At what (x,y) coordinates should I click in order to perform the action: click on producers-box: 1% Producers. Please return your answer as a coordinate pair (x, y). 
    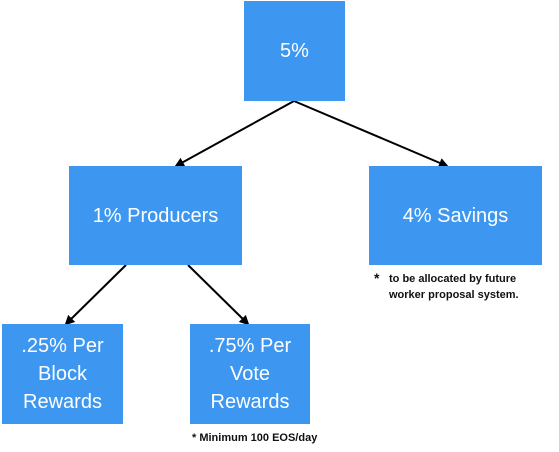
    Looking at the image, I should click on (155, 215).